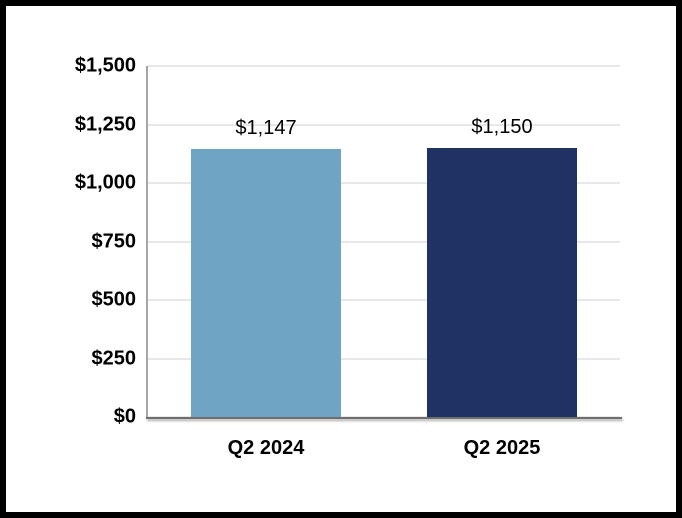 This screenshot has width=682, height=518. I want to click on x-tick-label: Q2 2024, so click(266, 448).